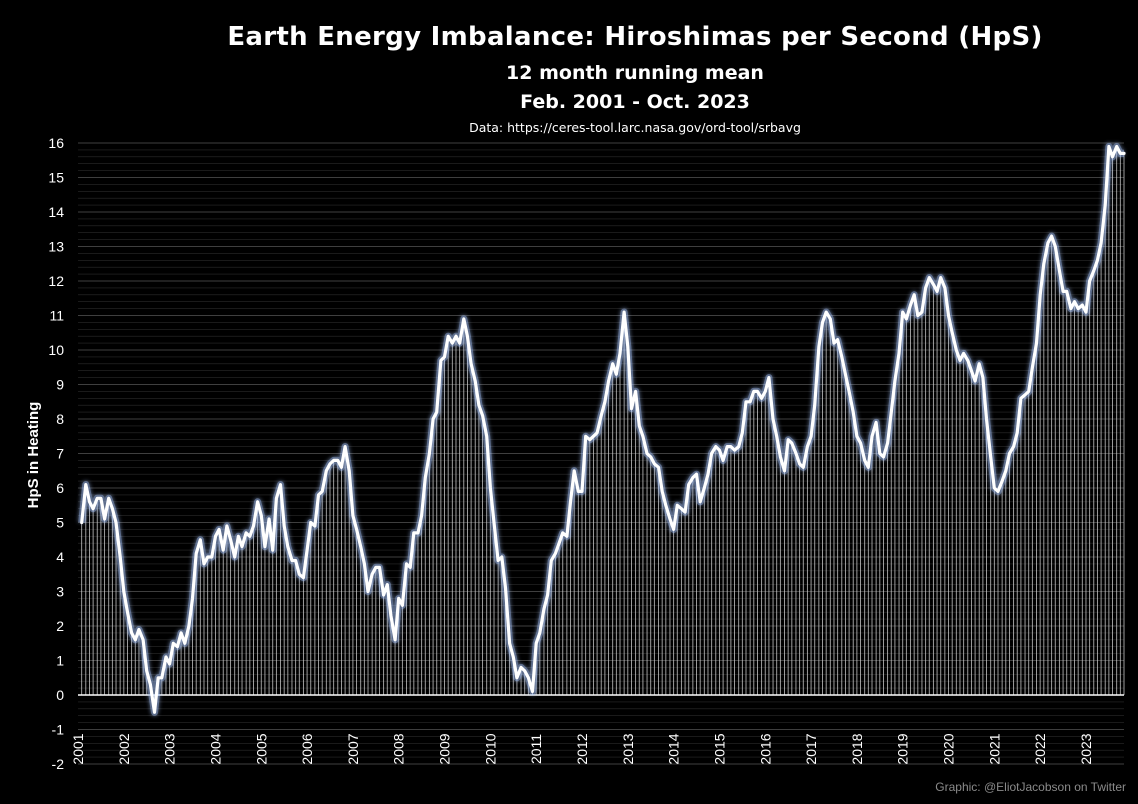  What do you see at coordinates (635, 102) in the screenshot?
I see `chart-date-range: Feb. 2001 - Oct. 2023` at bounding box center [635, 102].